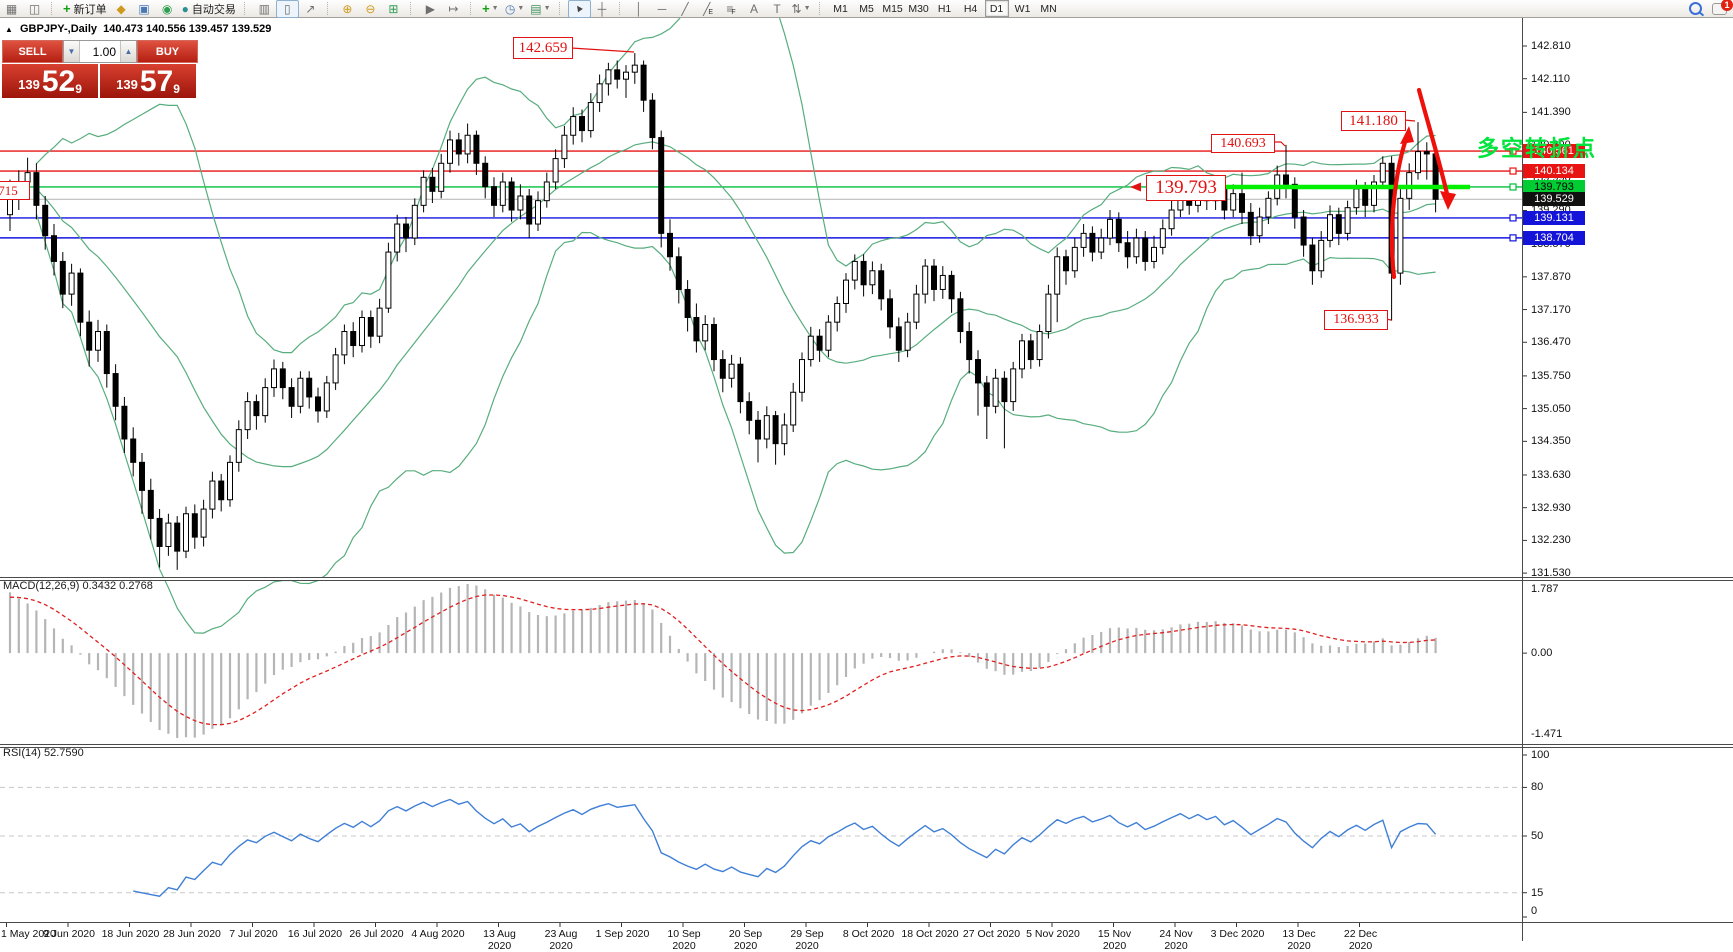 This screenshot has width=1733, height=952. What do you see at coordinates (639, 8) in the screenshot?
I see `vertical-line-icon: │` at bounding box center [639, 8].